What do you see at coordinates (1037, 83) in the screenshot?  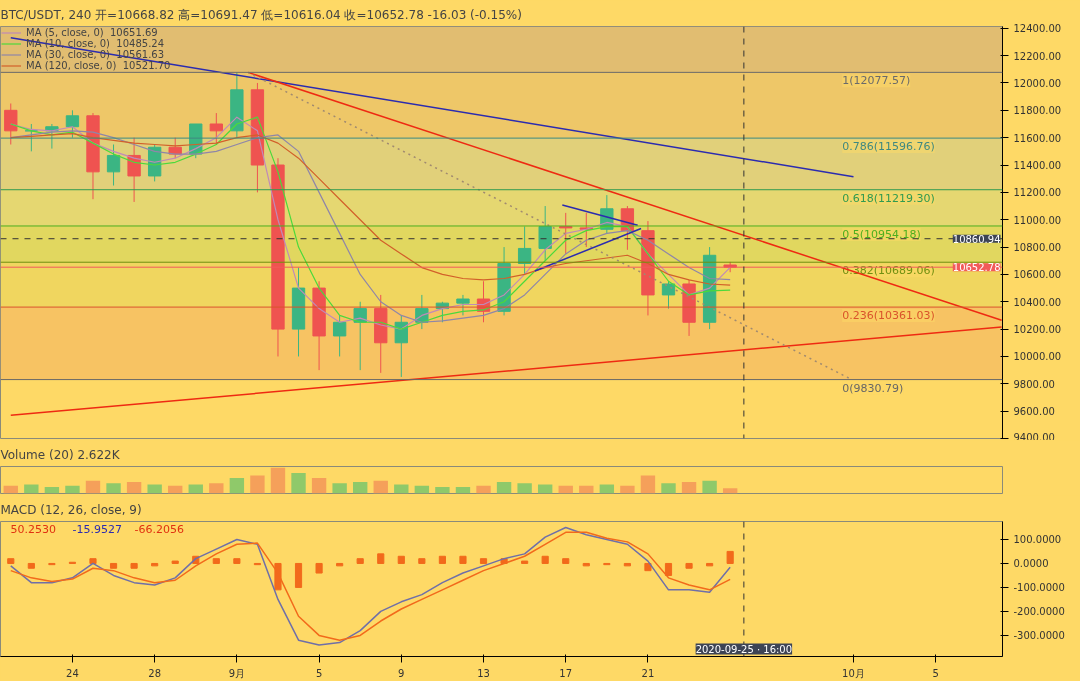 I see `y-tick-label: 12000.00` at bounding box center [1037, 83].